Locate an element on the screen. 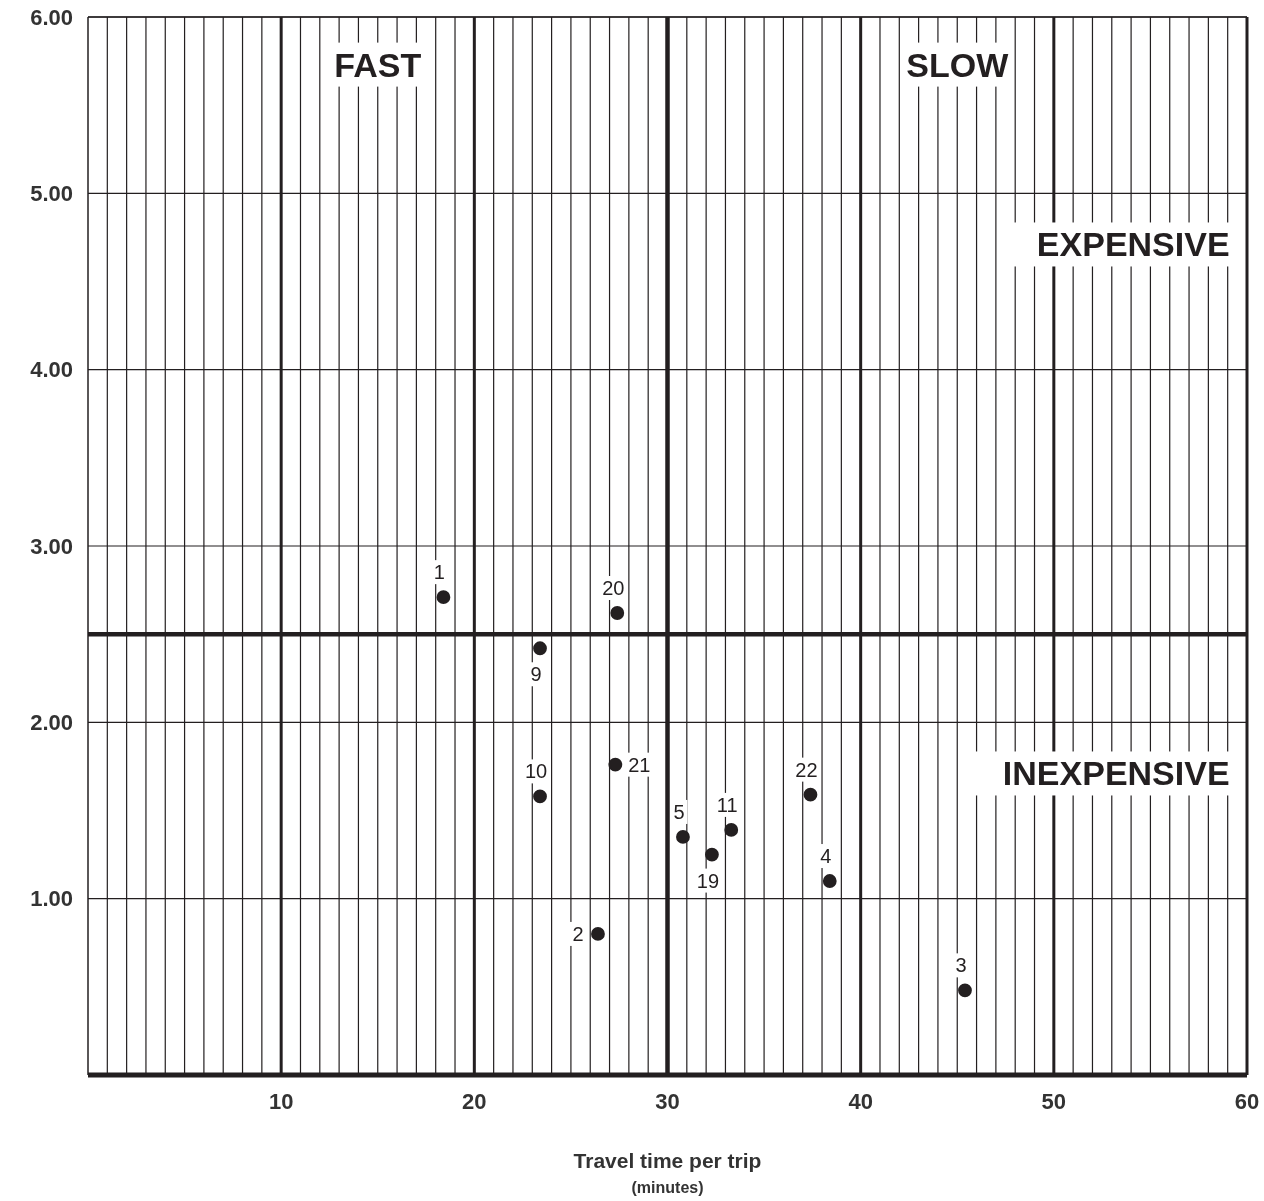  annotation: INEXPENSIVE is located at coordinates (1116, 773).